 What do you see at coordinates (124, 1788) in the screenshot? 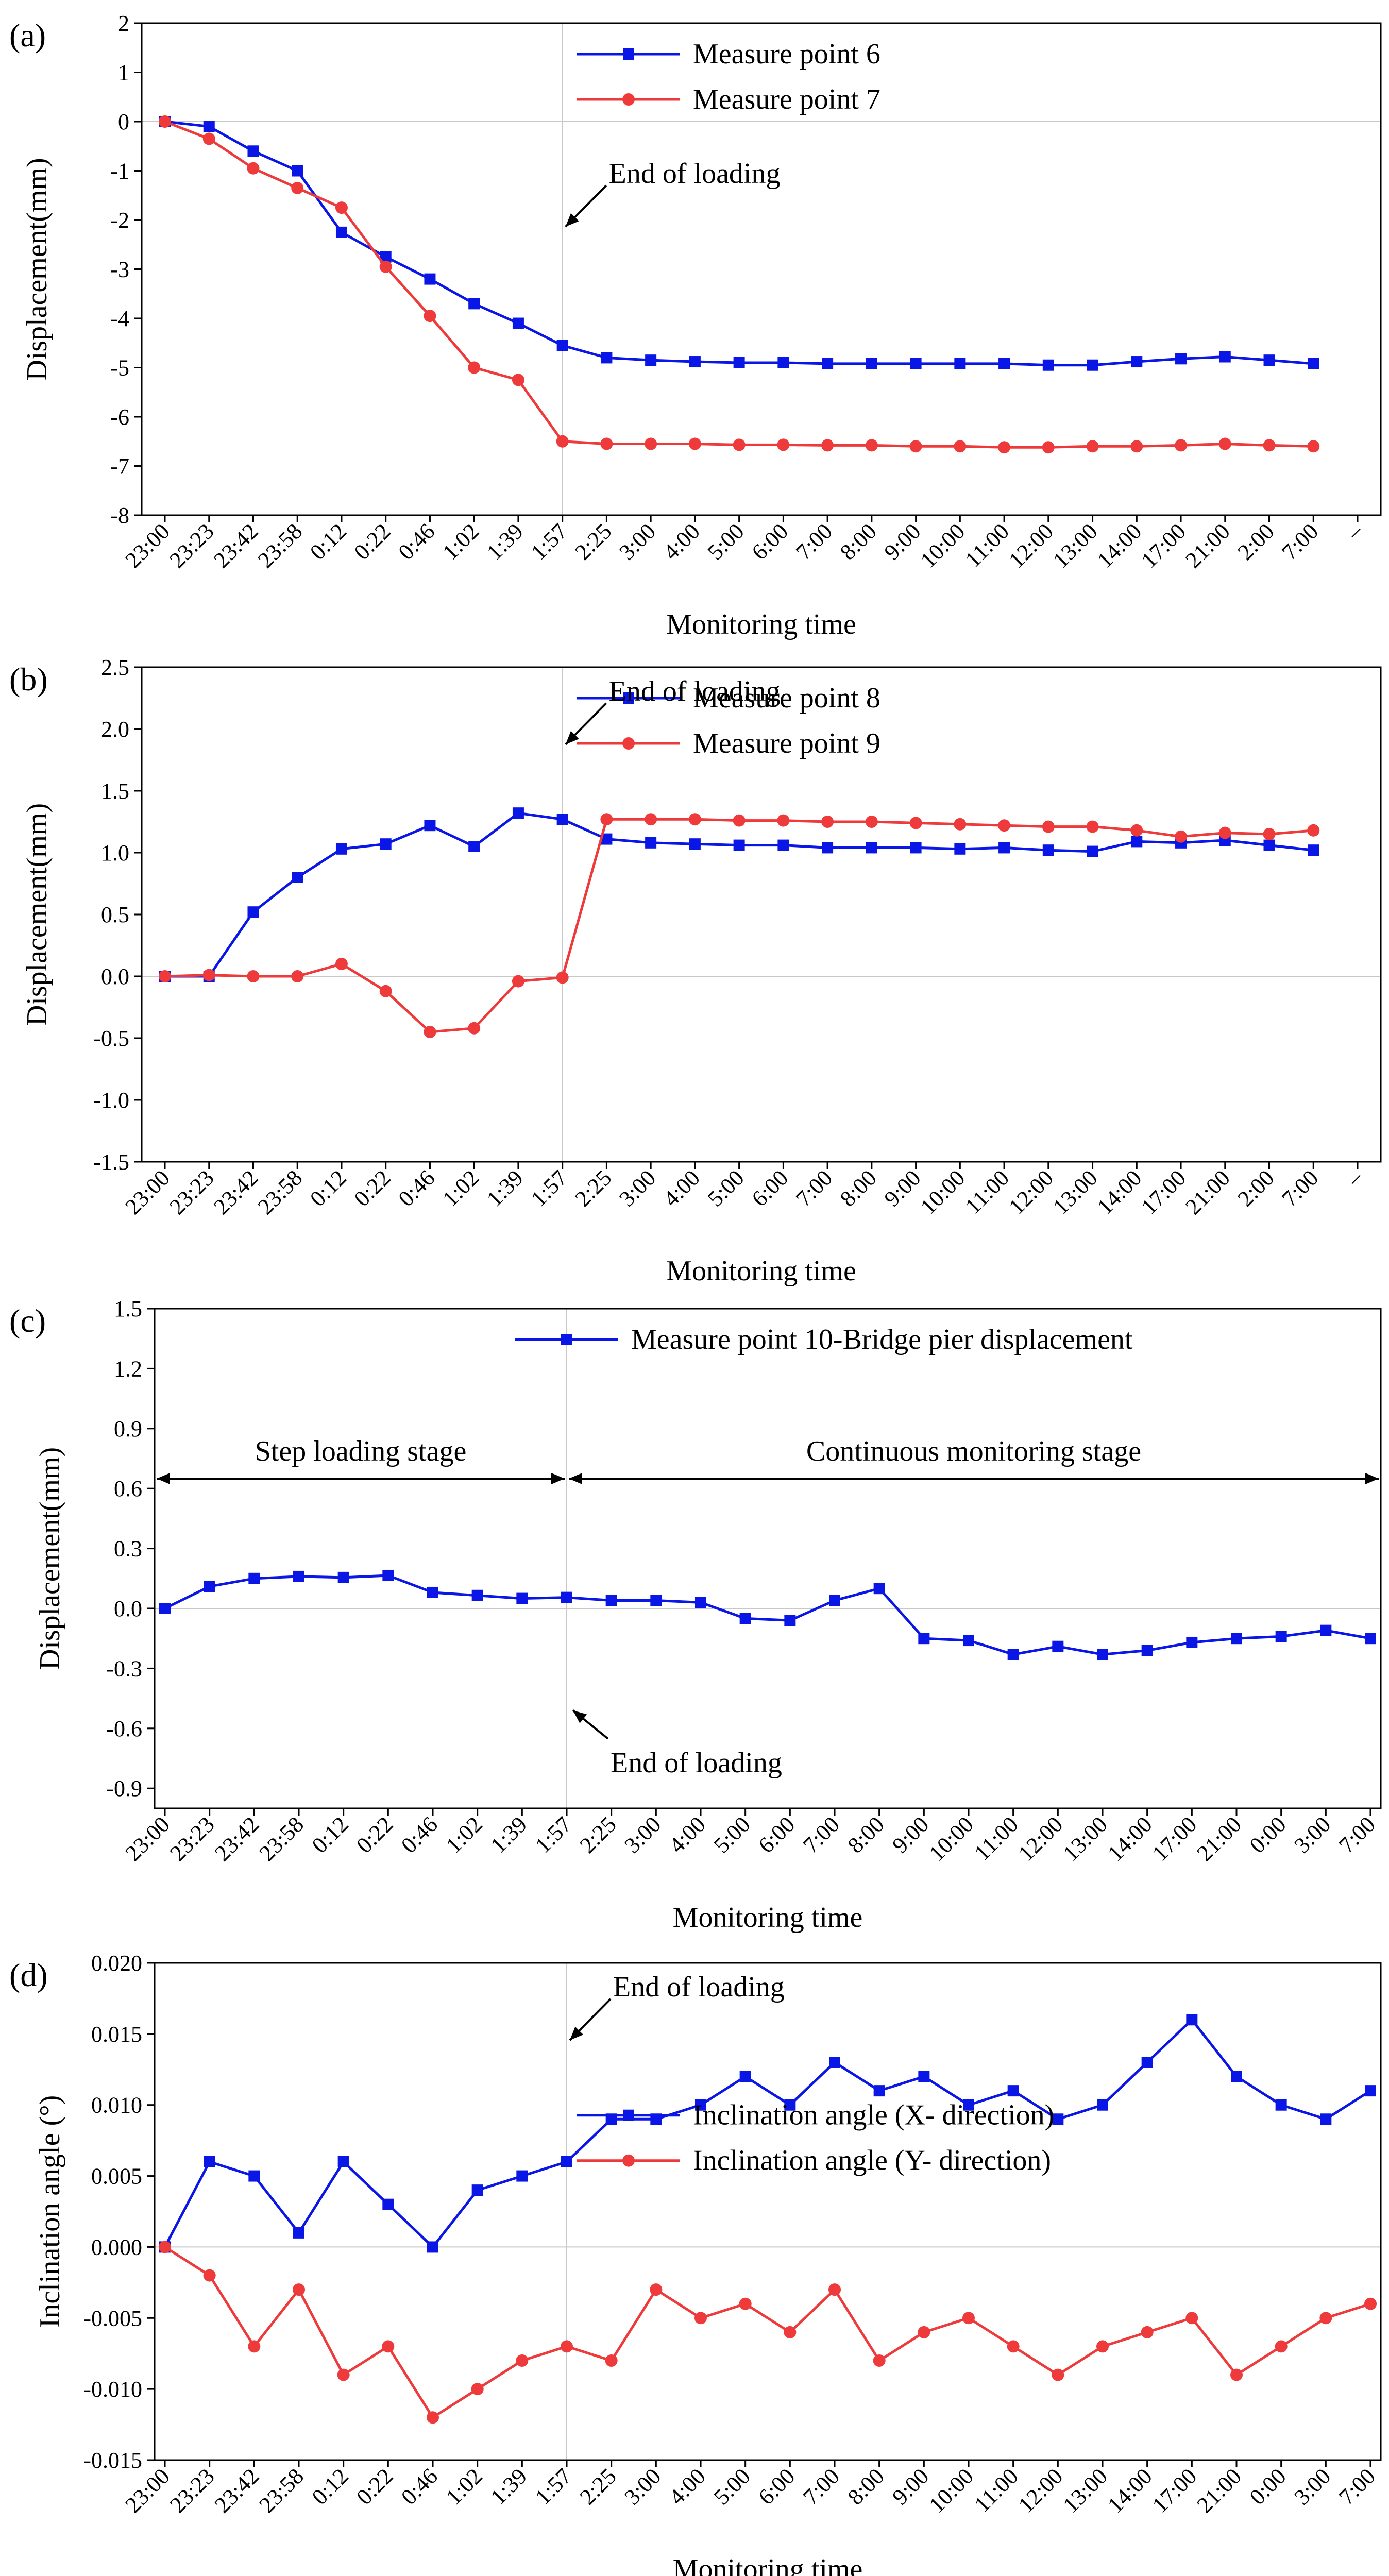
I see `y-tick-label: -0.9` at bounding box center [124, 1788].